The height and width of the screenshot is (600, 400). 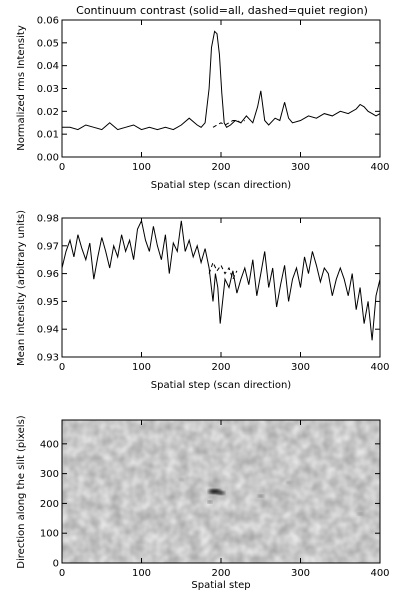 What do you see at coordinates (48, 330) in the screenshot?
I see `y-tick-label: 0.94` at bounding box center [48, 330].